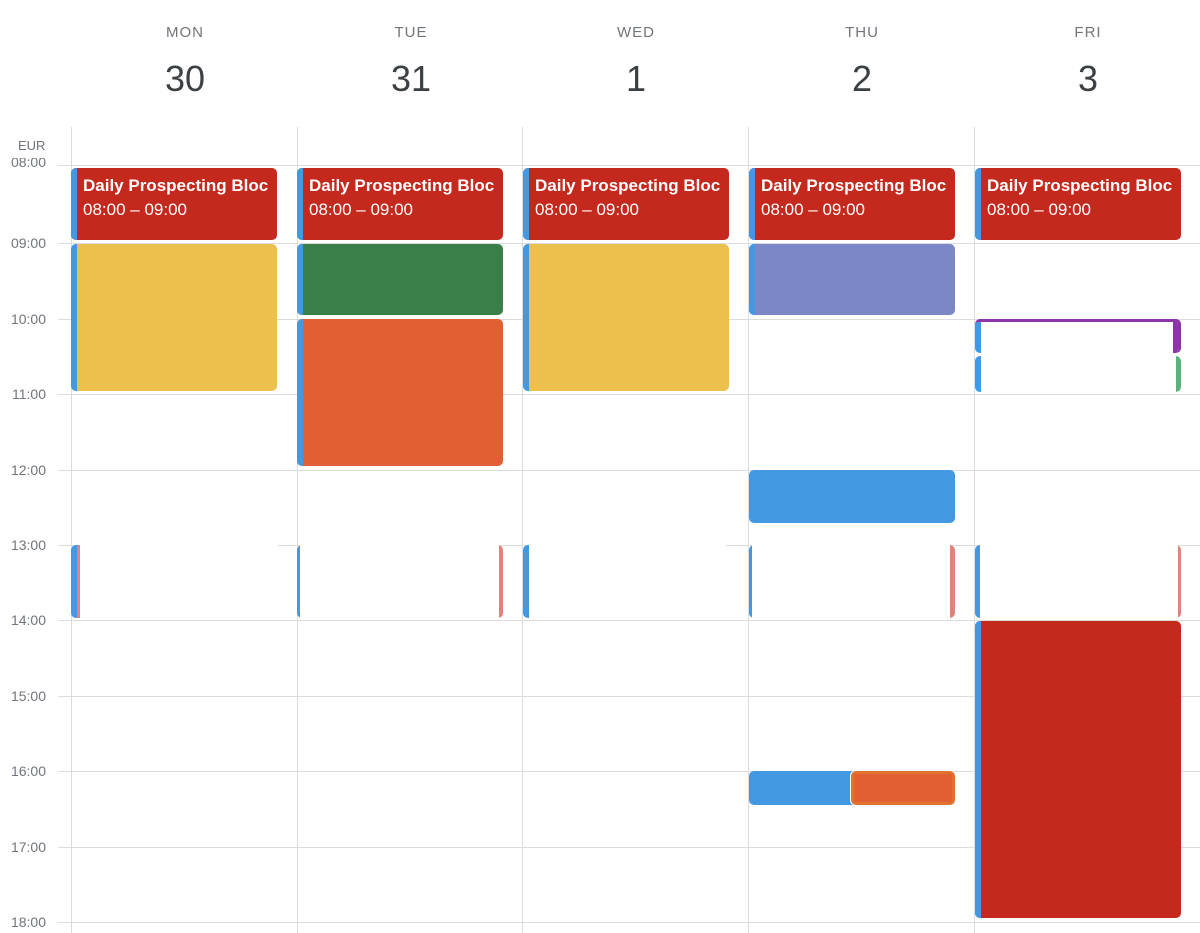 The image size is (1200, 933). I want to click on day-header-fri: FRI 3, so click(1087, 63).